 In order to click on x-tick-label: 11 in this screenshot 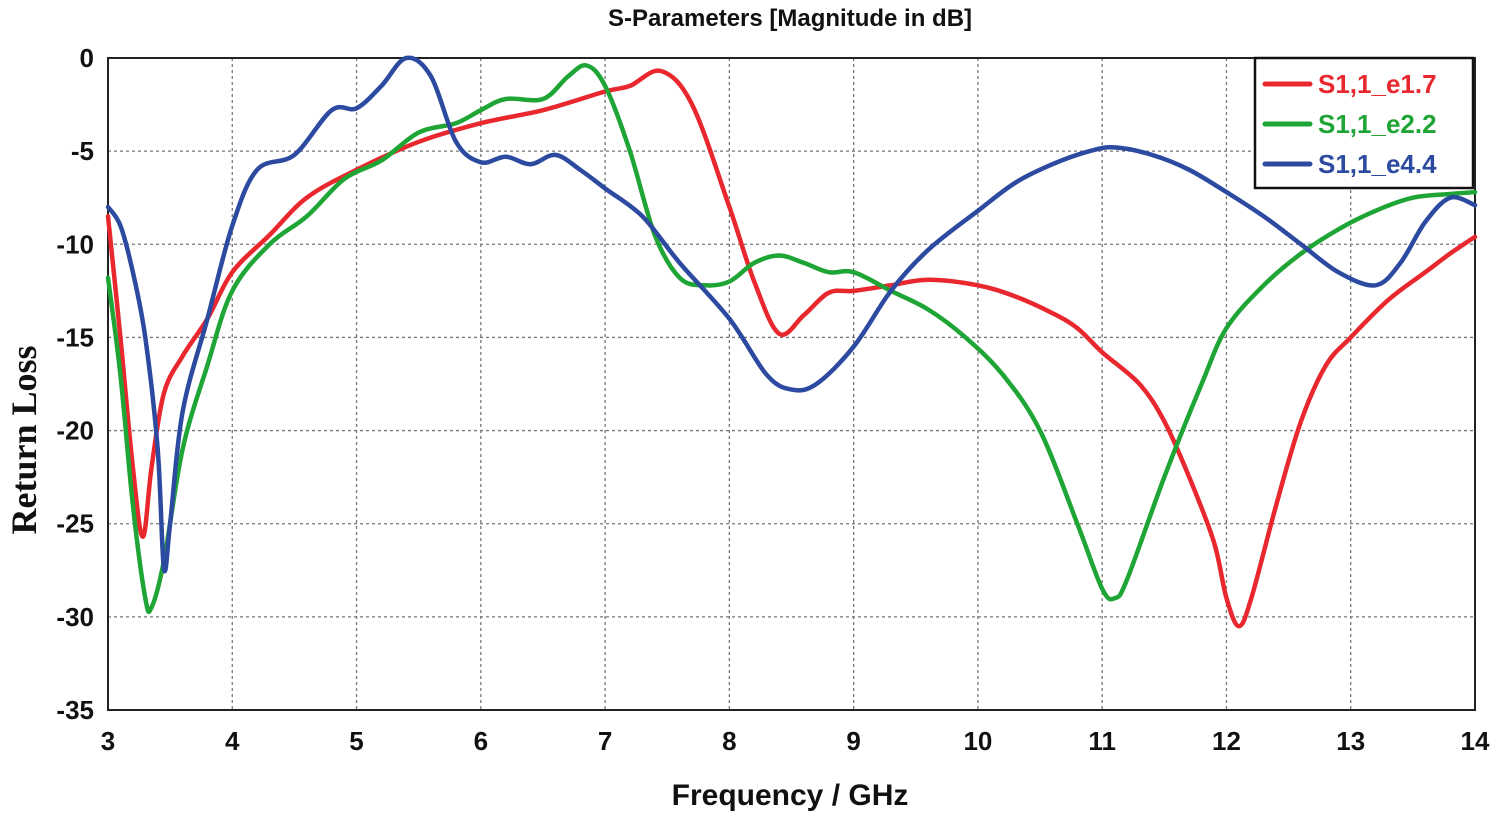, I will do `click(1102, 741)`.